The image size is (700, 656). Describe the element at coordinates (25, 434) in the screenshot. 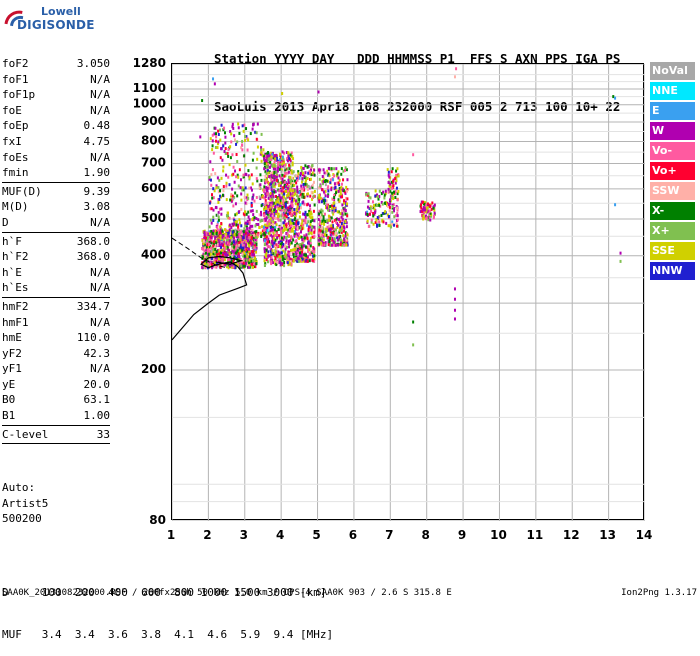

I see `param-name: C-level` at that location.